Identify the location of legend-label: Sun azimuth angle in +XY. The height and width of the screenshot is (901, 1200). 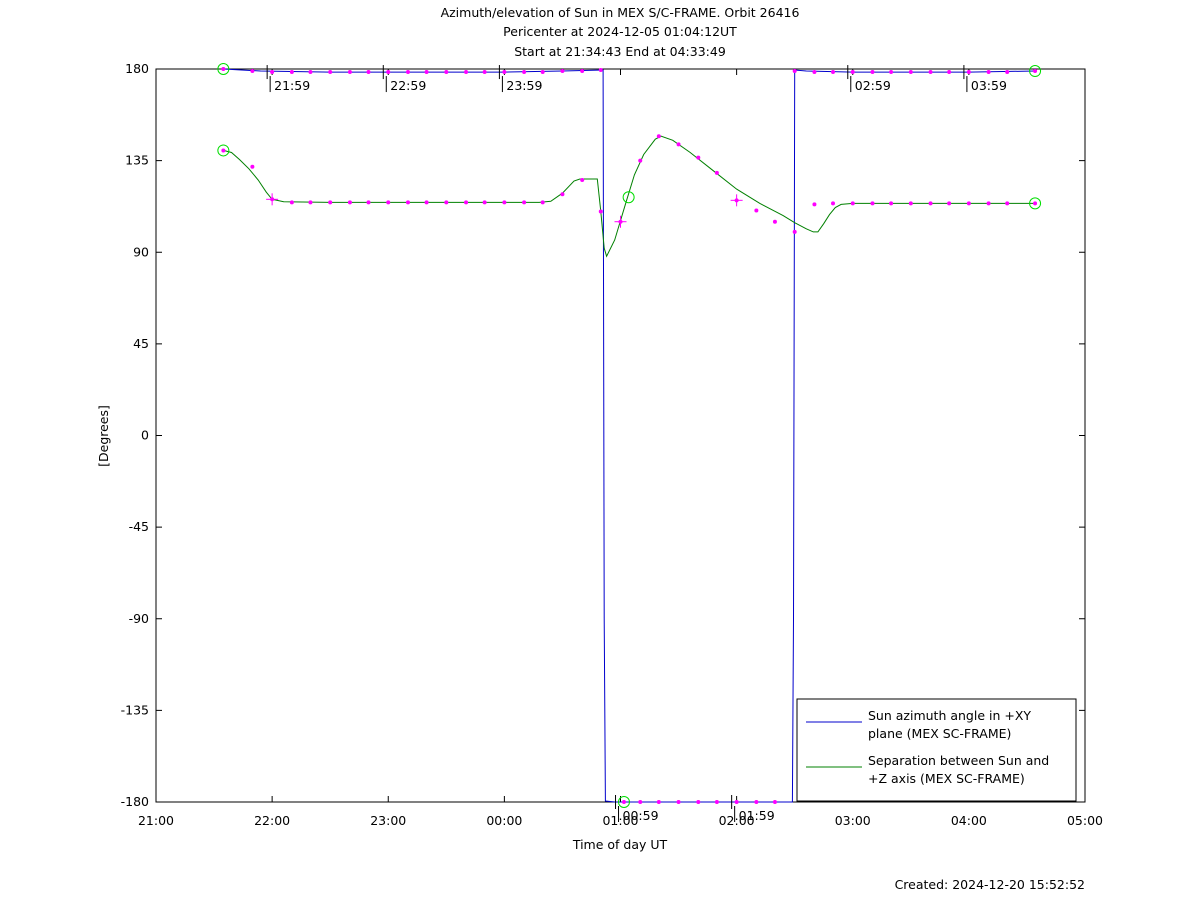
(949, 715).